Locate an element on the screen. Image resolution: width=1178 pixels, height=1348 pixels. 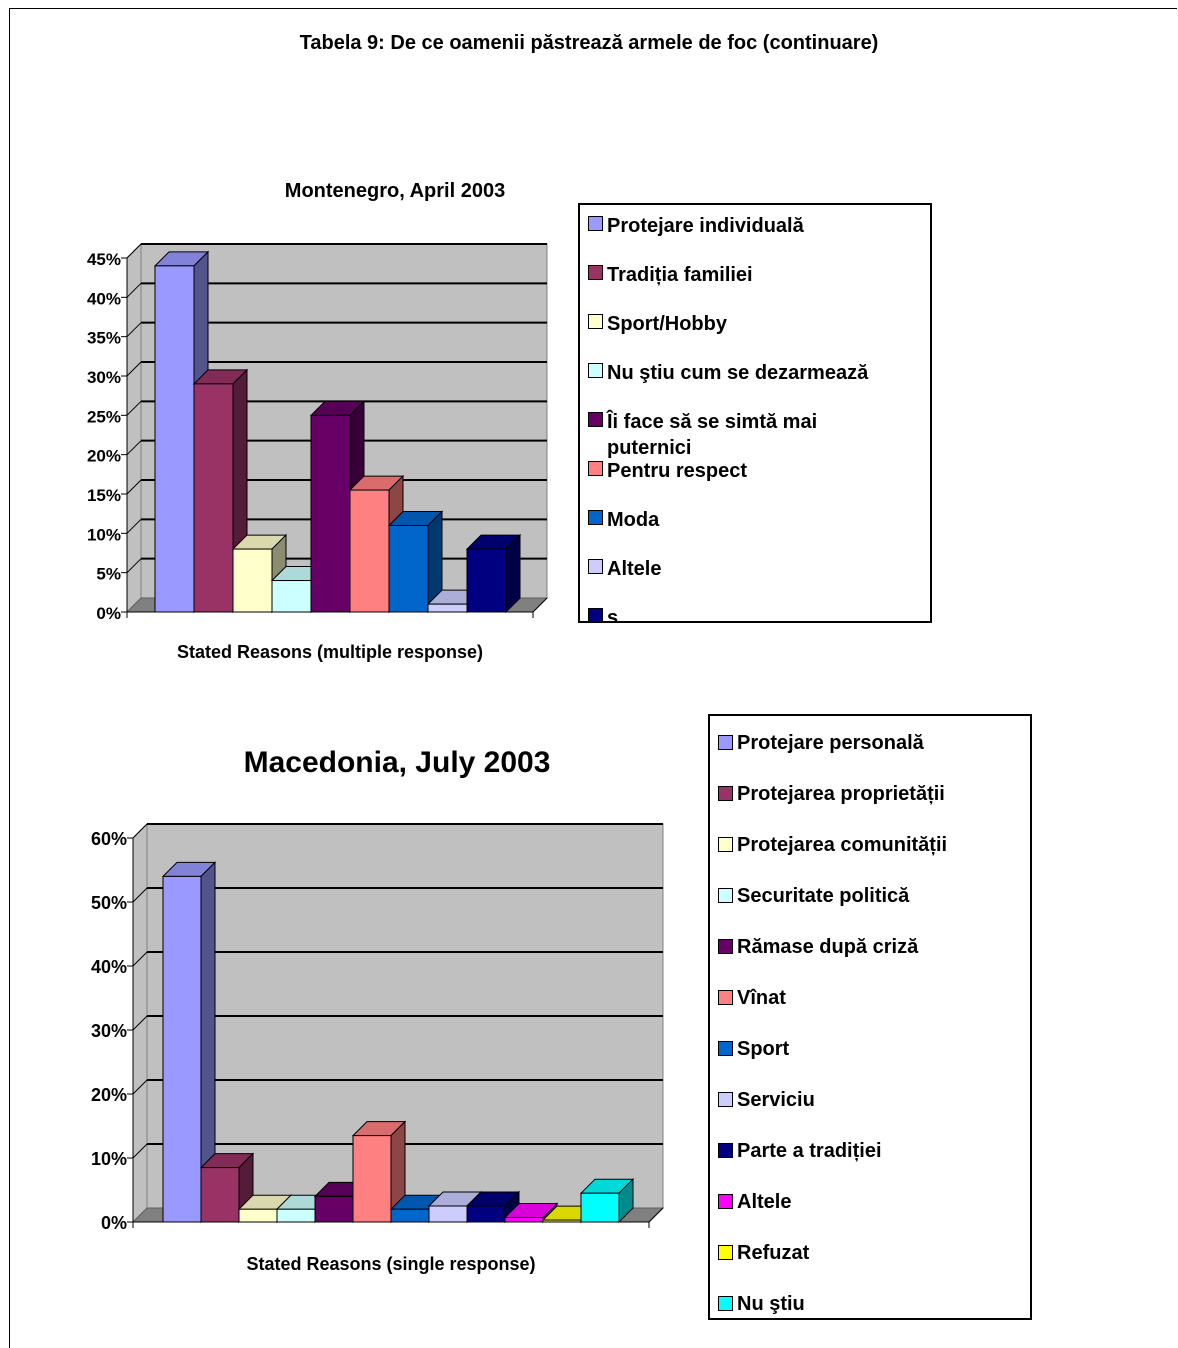
legend-label: Nu ştiu cum se dezarmează is located at coordinates (738, 373).